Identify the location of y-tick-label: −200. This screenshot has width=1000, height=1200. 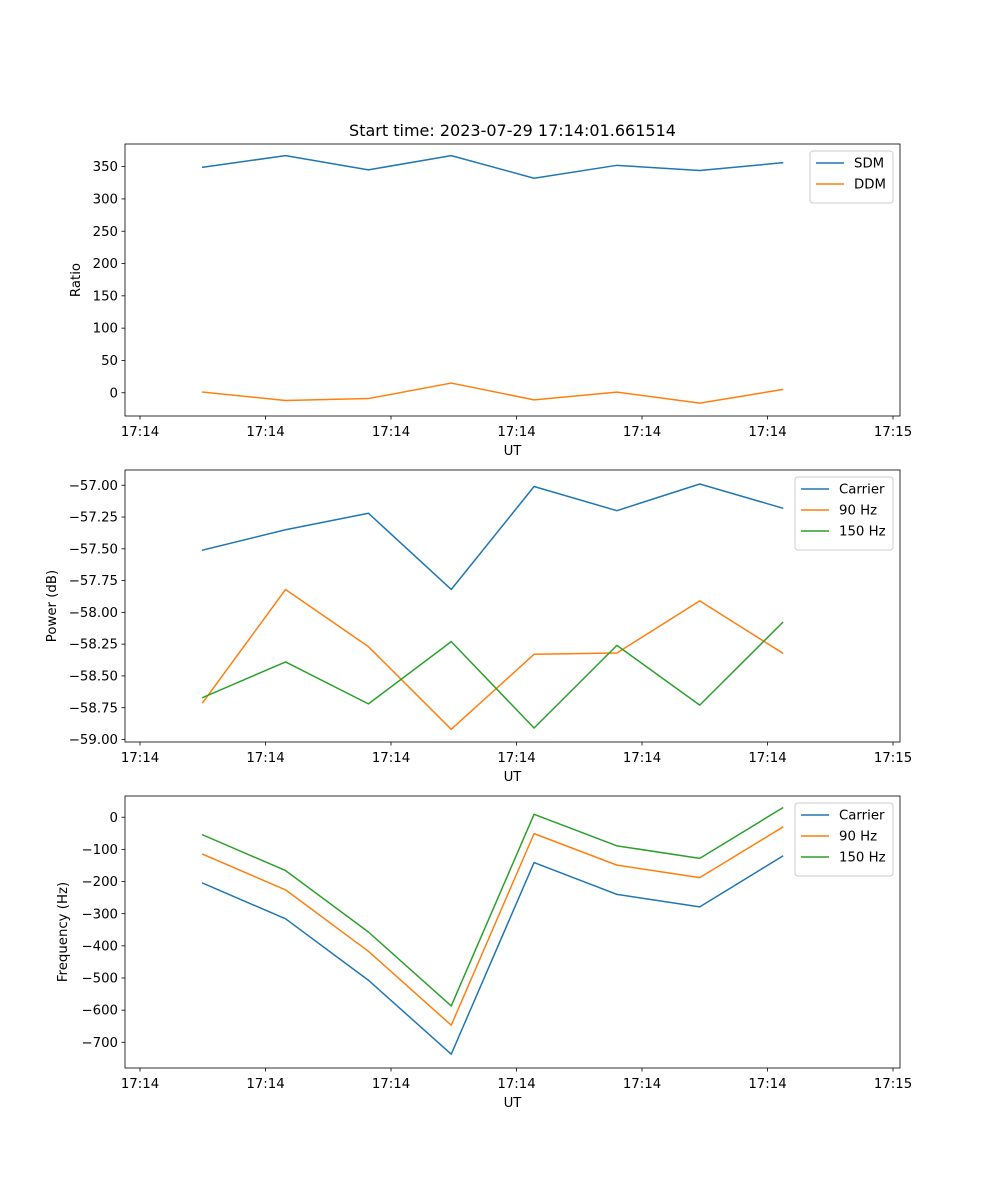
(99, 882).